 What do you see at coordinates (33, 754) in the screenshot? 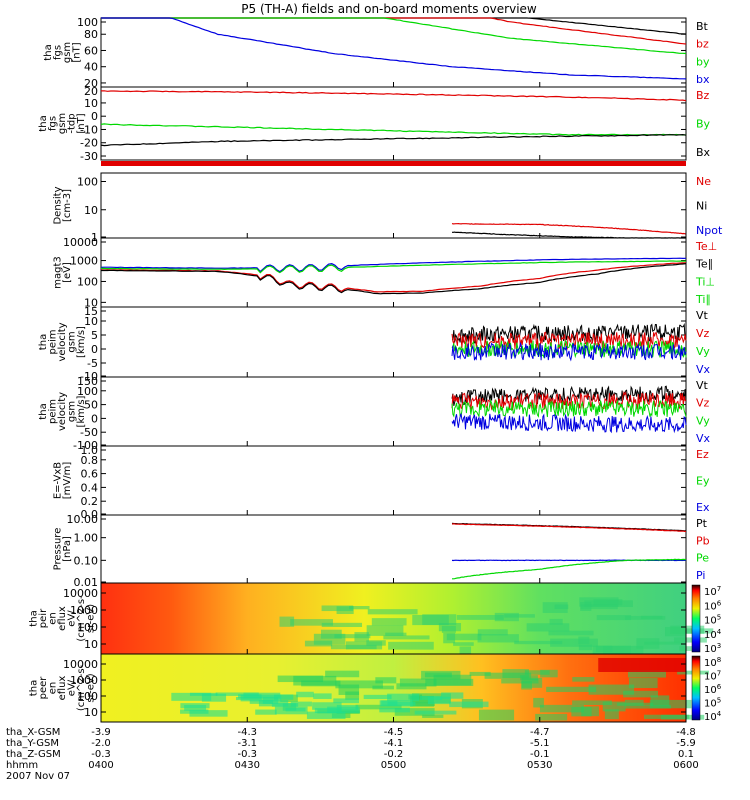
I see `xaxis-row-label: tha_Z-GSM` at bounding box center [33, 754].